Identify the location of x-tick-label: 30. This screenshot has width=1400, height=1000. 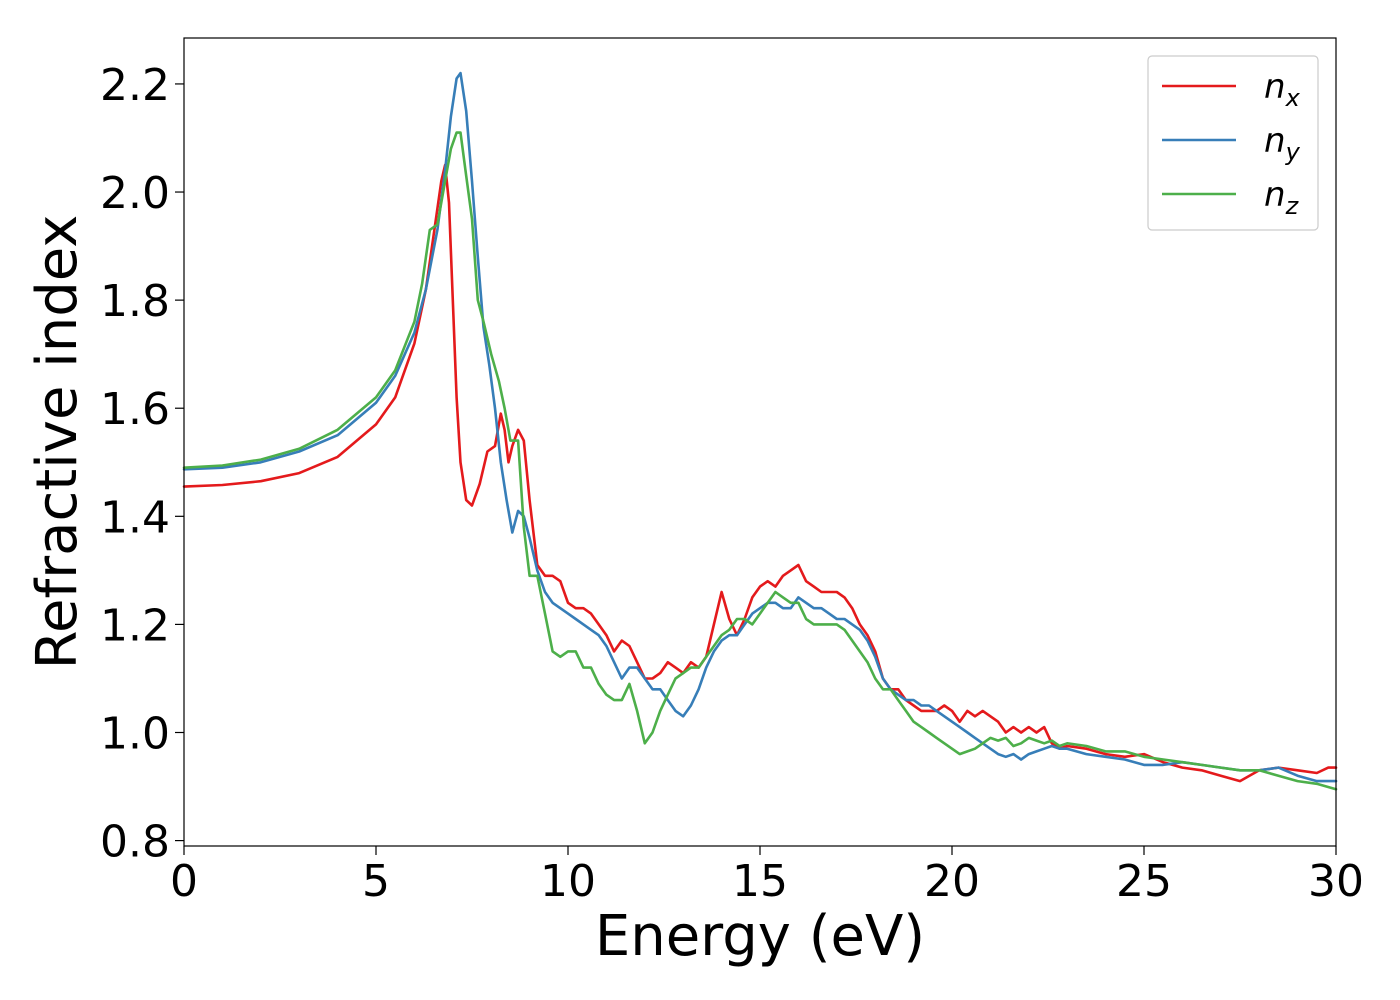
(1336, 881).